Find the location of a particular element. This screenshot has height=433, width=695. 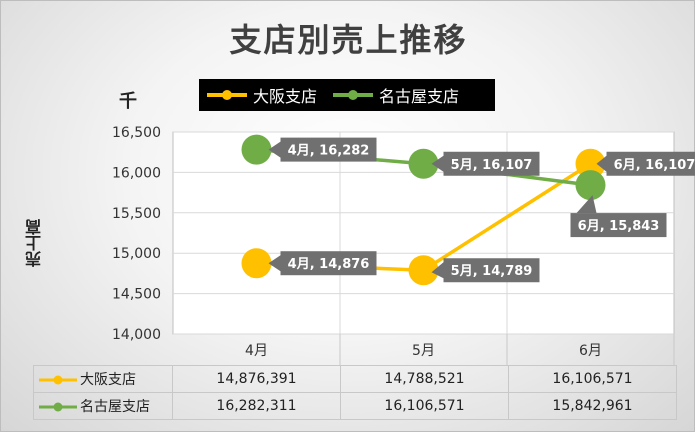

table-series-cell-osaka: 大阪支店 is located at coordinates (103, 379).